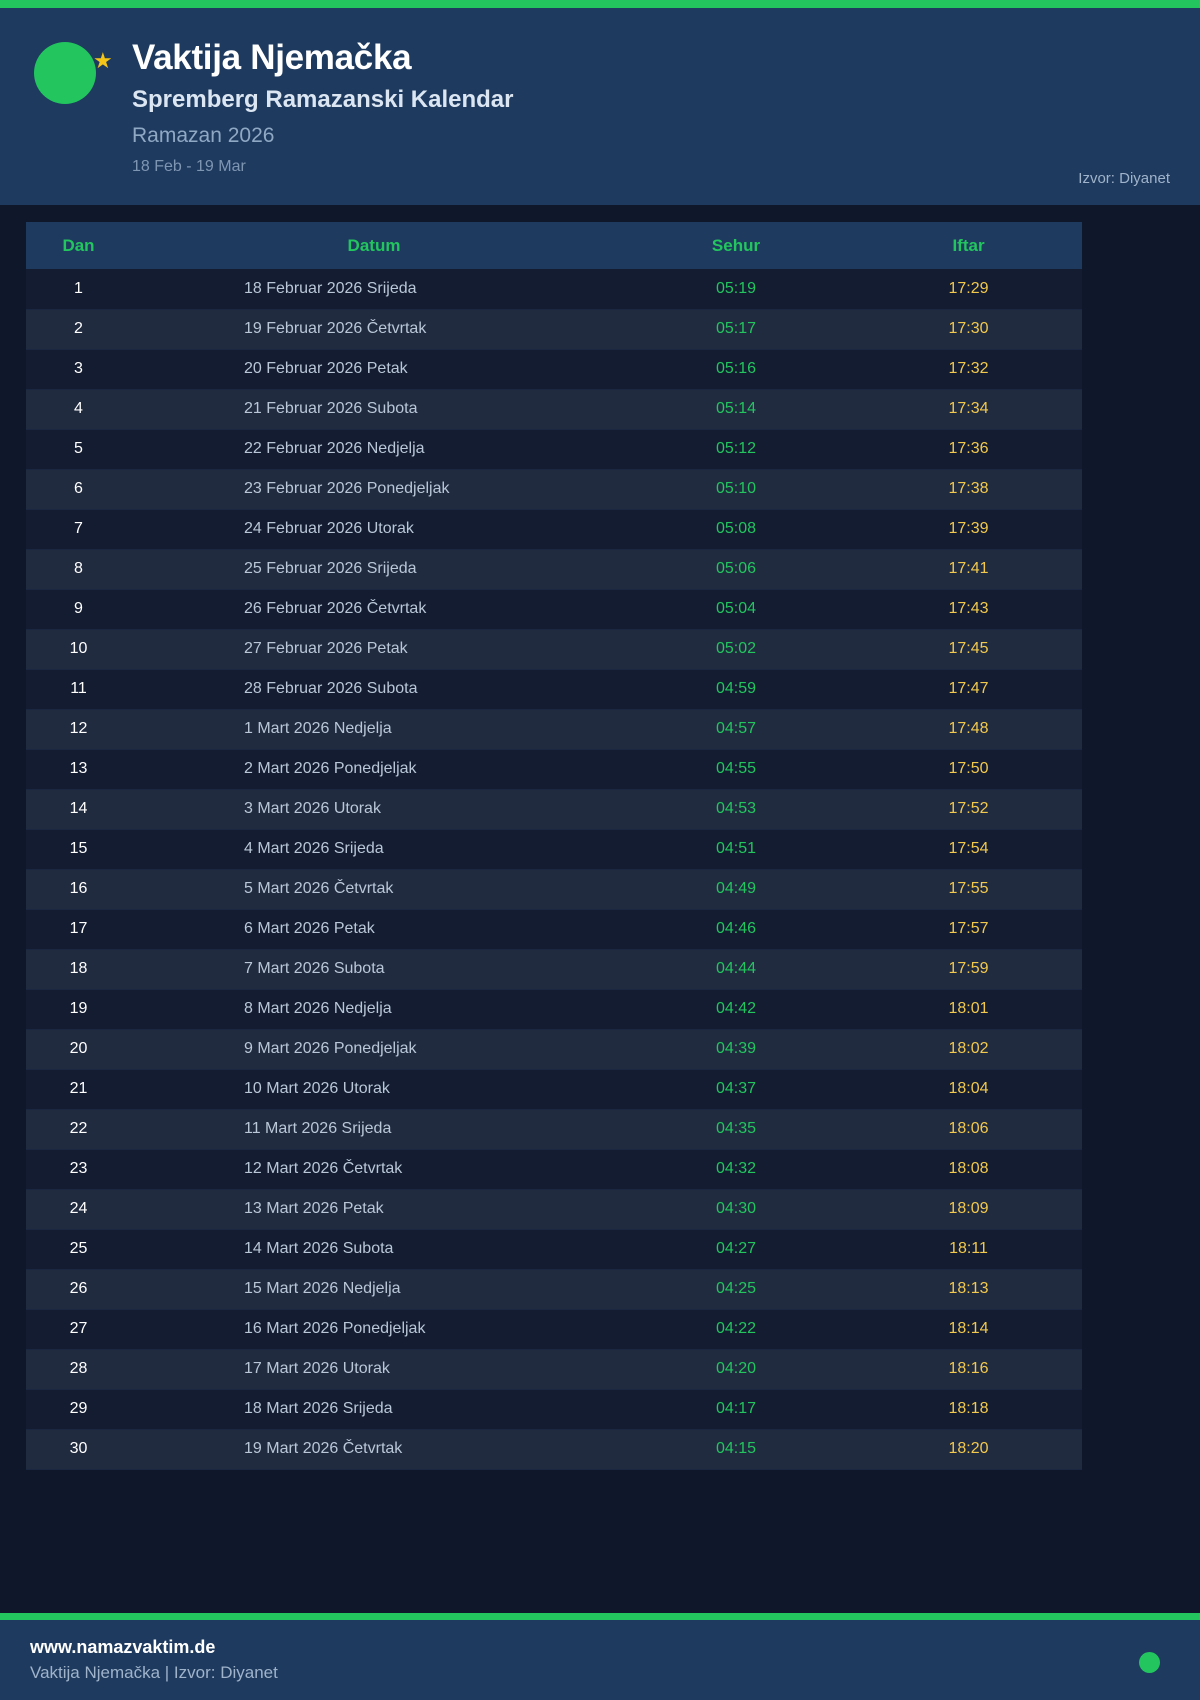 This screenshot has width=1200, height=1700. Describe the element at coordinates (968, 1089) in the screenshot. I see `iftar-time-cell: 18:04` at that location.